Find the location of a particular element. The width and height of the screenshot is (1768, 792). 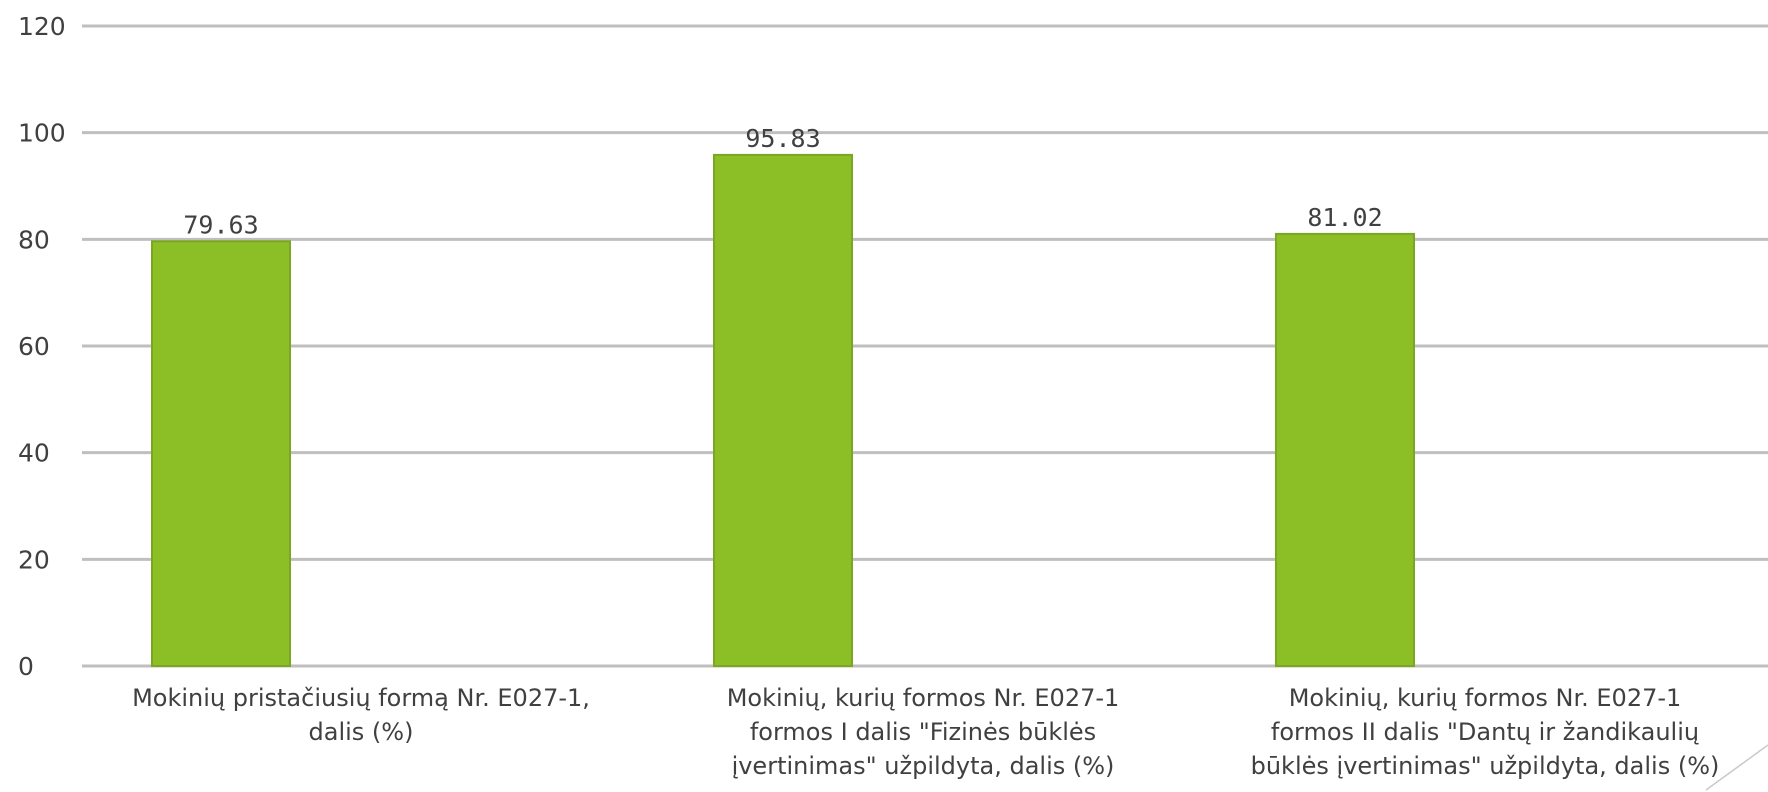

x-category-label-line: įvertinimas" užpildyta, dalis (%) is located at coordinates (923, 766).